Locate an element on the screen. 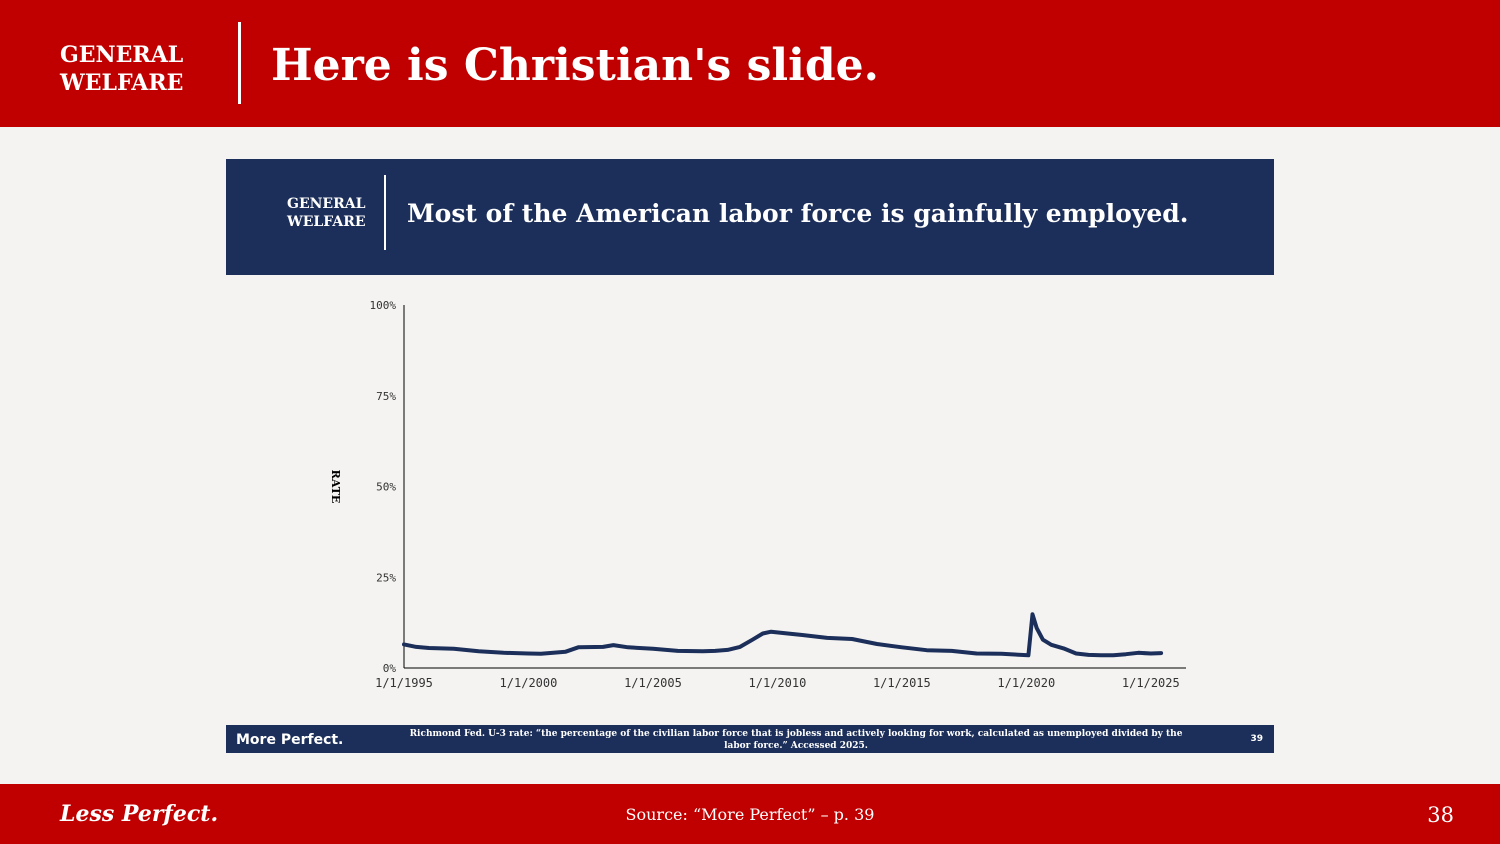  y-tick-label: 100% is located at coordinates (383, 305).